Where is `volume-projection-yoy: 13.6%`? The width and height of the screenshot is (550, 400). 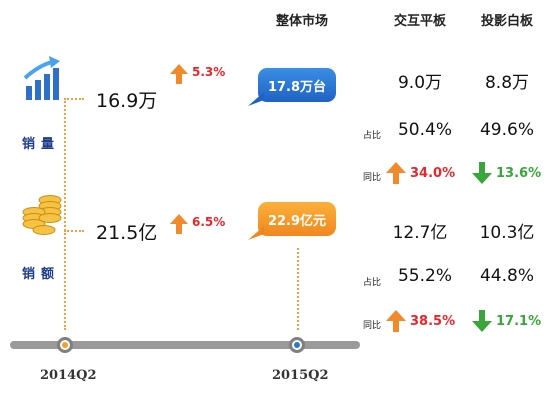
volume-projection-yoy: 13.6% is located at coordinates (519, 173).